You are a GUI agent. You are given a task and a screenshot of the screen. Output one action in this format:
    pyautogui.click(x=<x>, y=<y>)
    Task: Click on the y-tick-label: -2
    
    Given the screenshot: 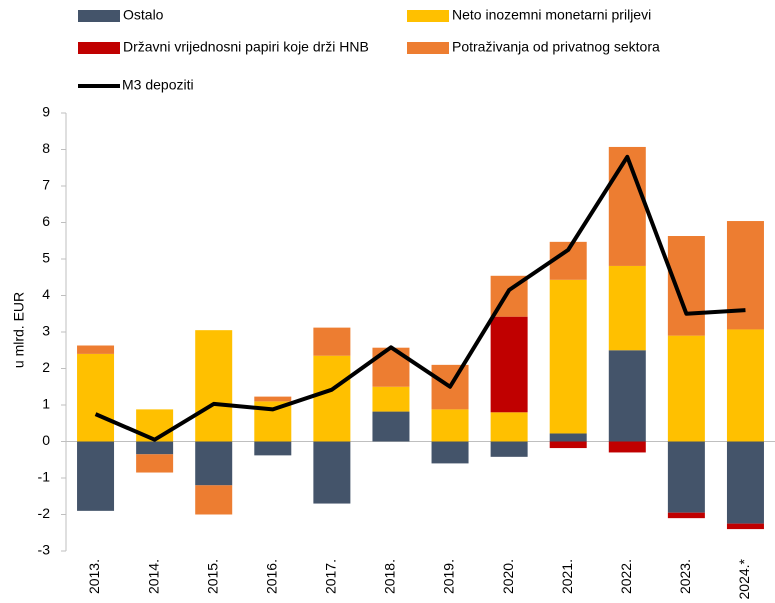 What is the action you would take?
    pyautogui.click(x=44, y=513)
    